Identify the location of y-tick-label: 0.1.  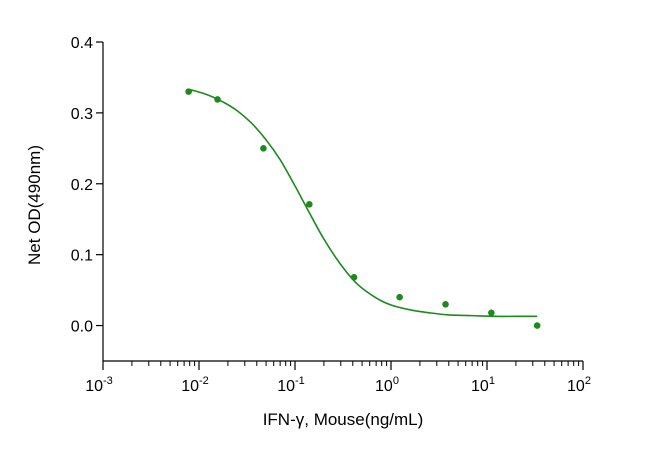
(82, 256).